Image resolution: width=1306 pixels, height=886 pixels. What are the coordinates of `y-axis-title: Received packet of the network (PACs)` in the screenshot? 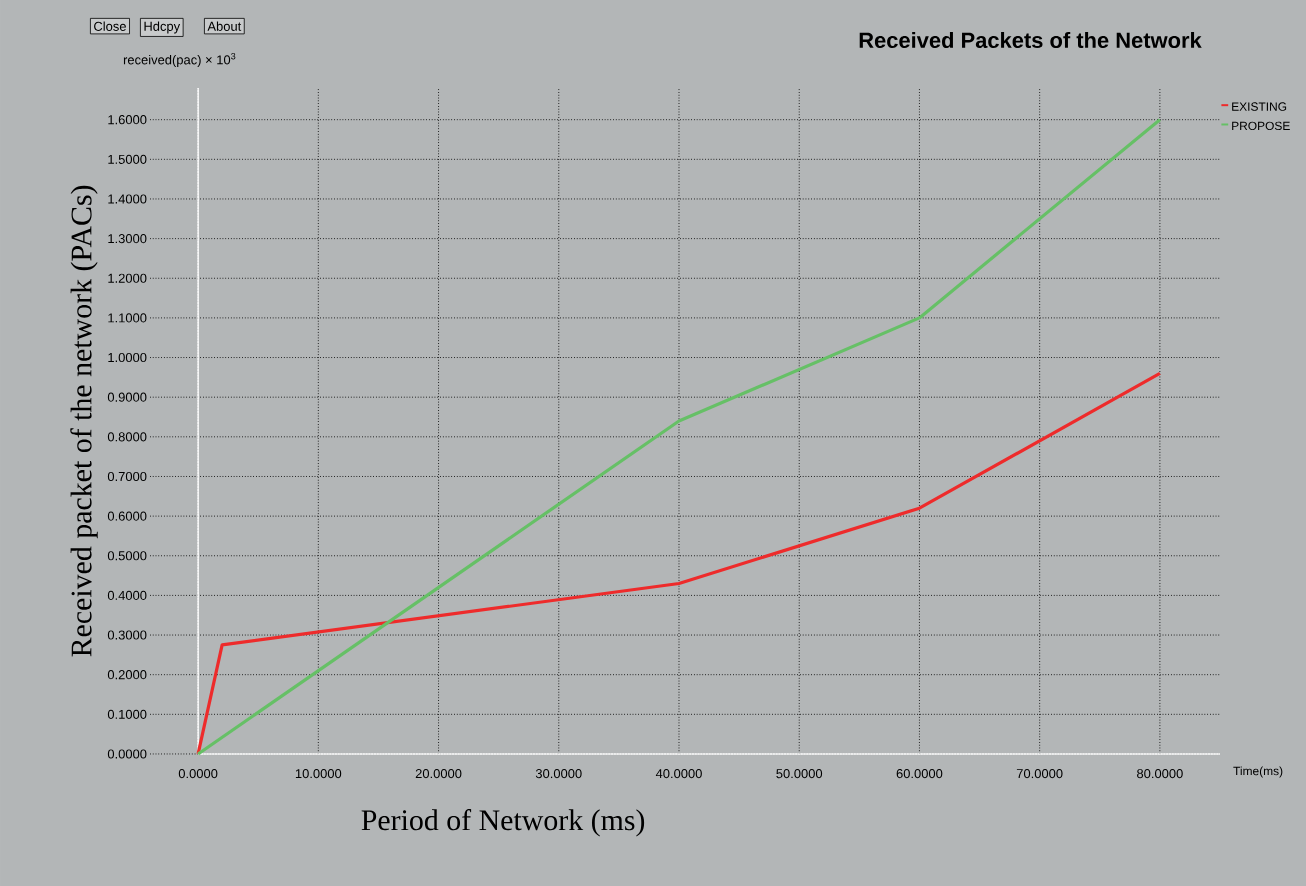 It's located at (84, 421).